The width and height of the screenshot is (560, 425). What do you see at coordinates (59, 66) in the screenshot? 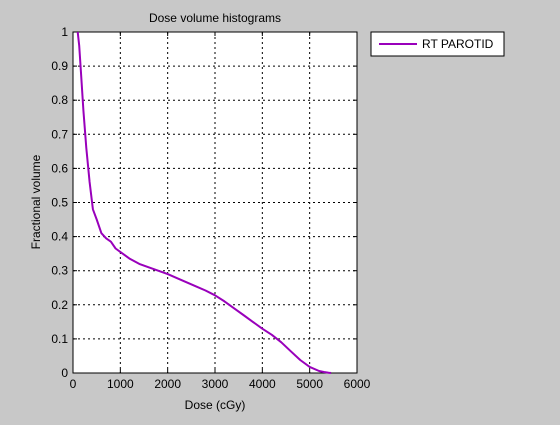
I see `y-tick-label: 0.9` at bounding box center [59, 66].